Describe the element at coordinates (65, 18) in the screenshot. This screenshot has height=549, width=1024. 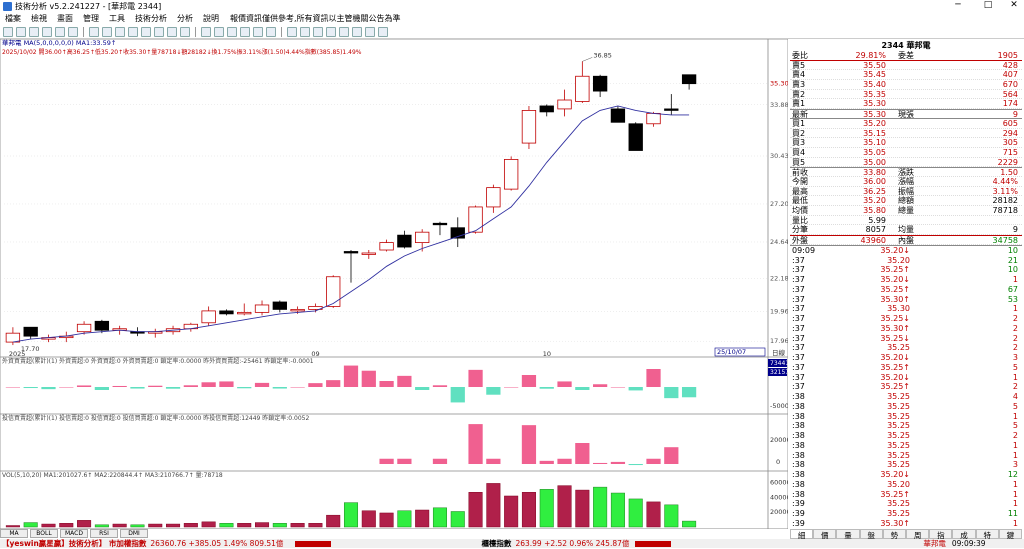
I see `menu-item-2: 畫面` at that location.